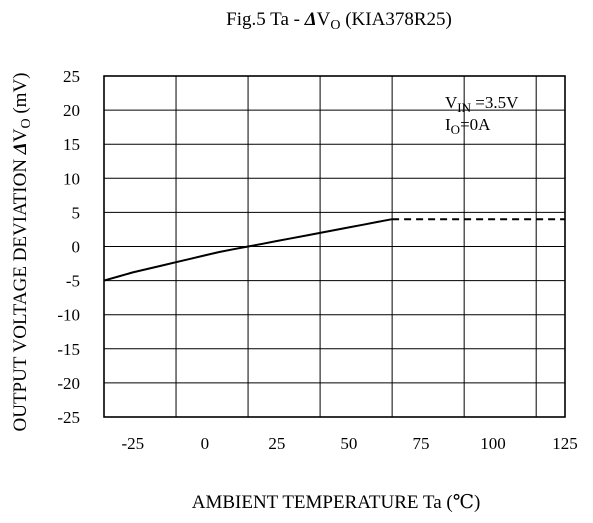  What do you see at coordinates (336, 502) in the screenshot?
I see `x-axis-label: AMBIENT TEMPERATURE Ta (℃)` at bounding box center [336, 502].